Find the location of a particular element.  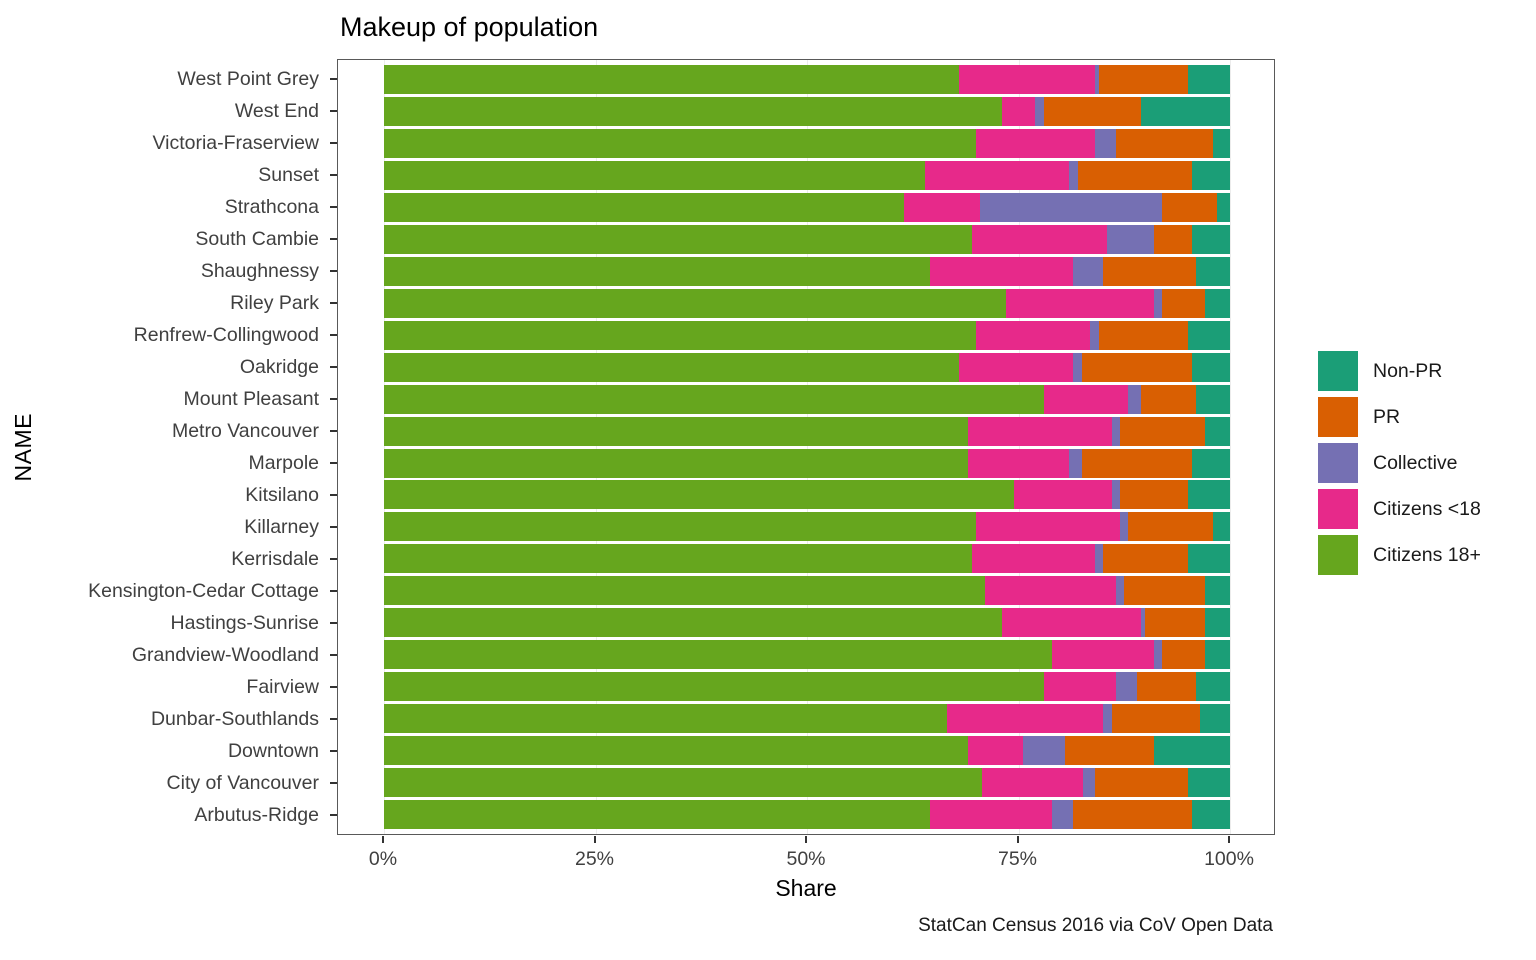

y-axis-label: Renfrew-Collingwood is located at coordinates (226, 334).